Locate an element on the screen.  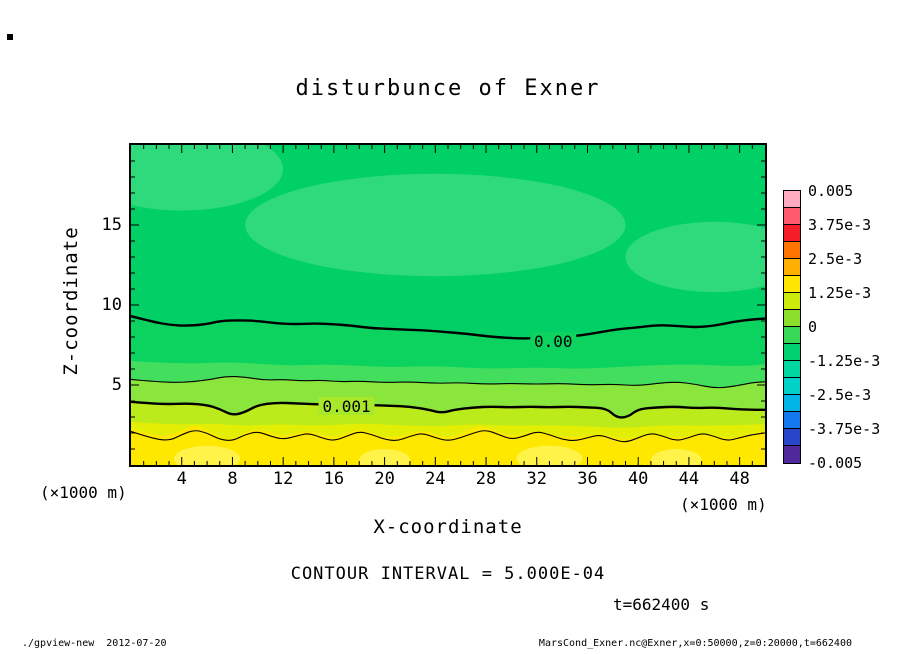
colorbar-tick-label: -1.25e-3 is located at coordinates (844, 361).